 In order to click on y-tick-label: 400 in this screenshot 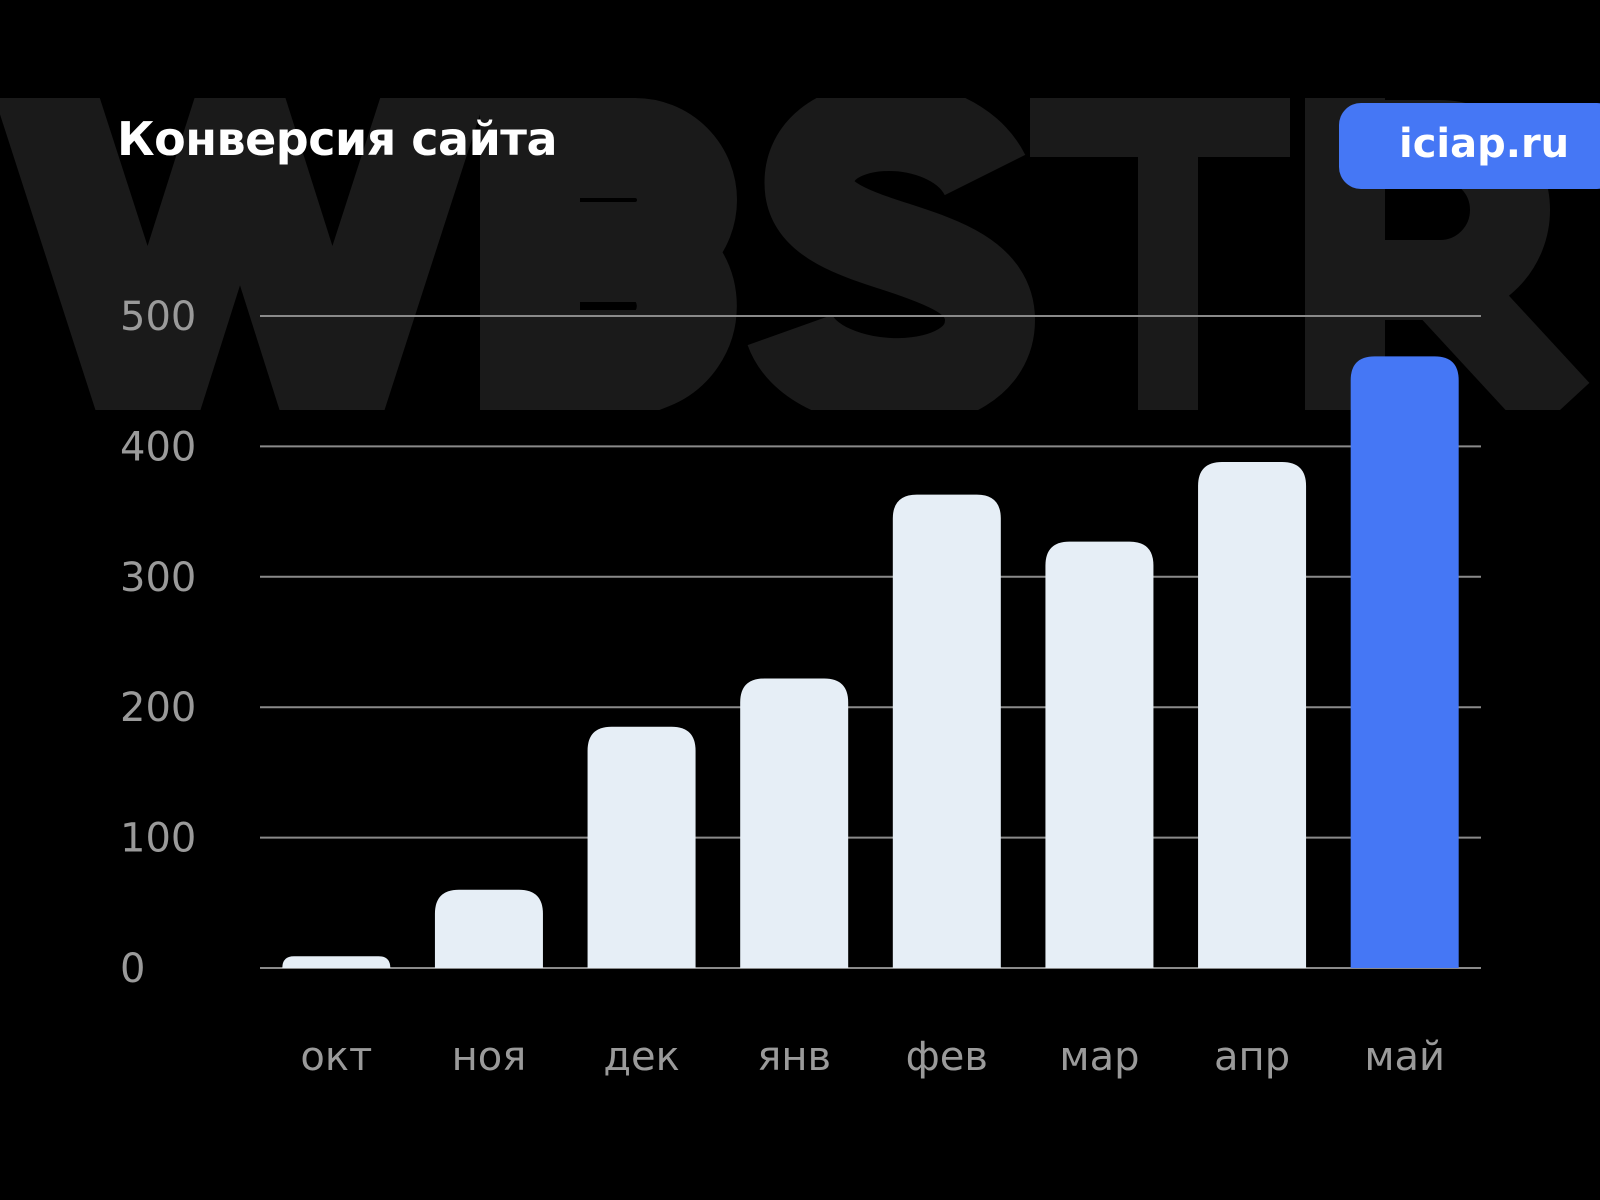, I will do `click(158, 447)`.